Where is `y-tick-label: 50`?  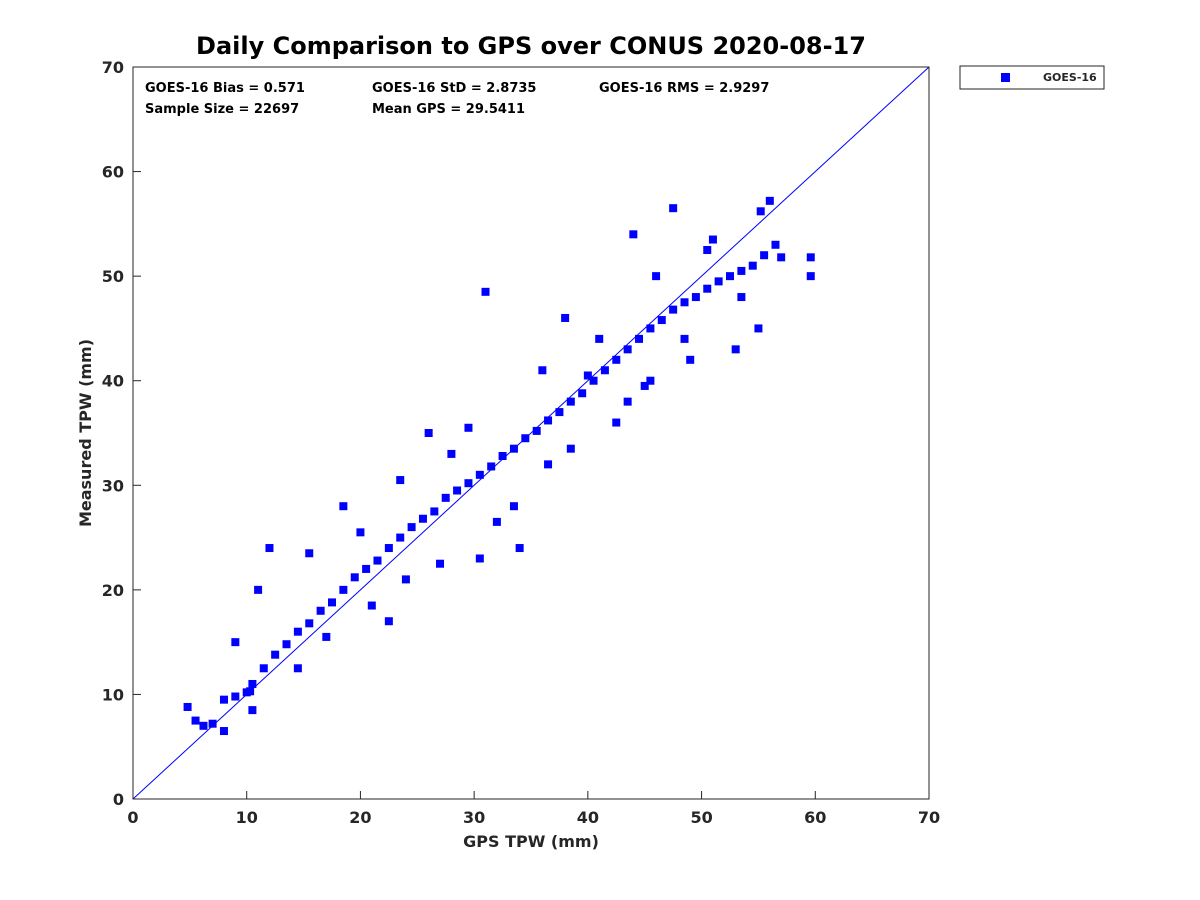 y-tick-label: 50 is located at coordinates (113, 276).